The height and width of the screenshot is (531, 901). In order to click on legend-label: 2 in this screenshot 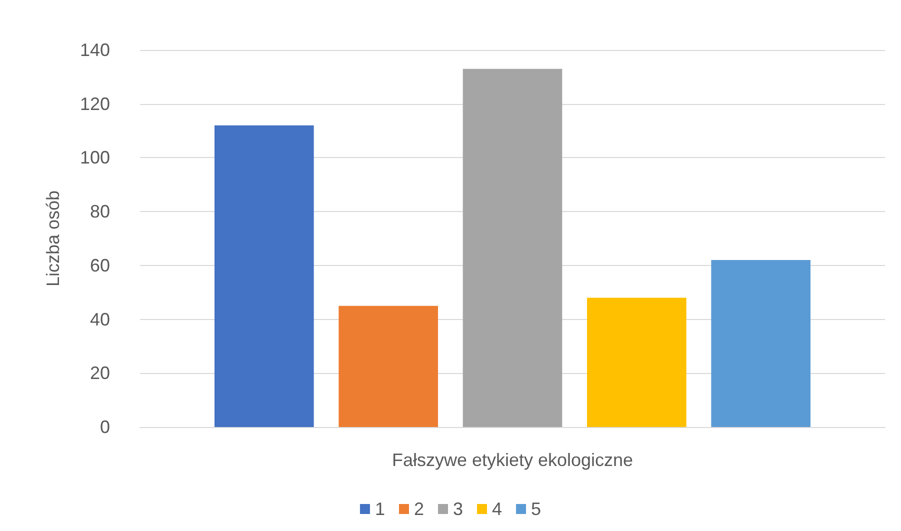, I will do `click(419, 509)`.